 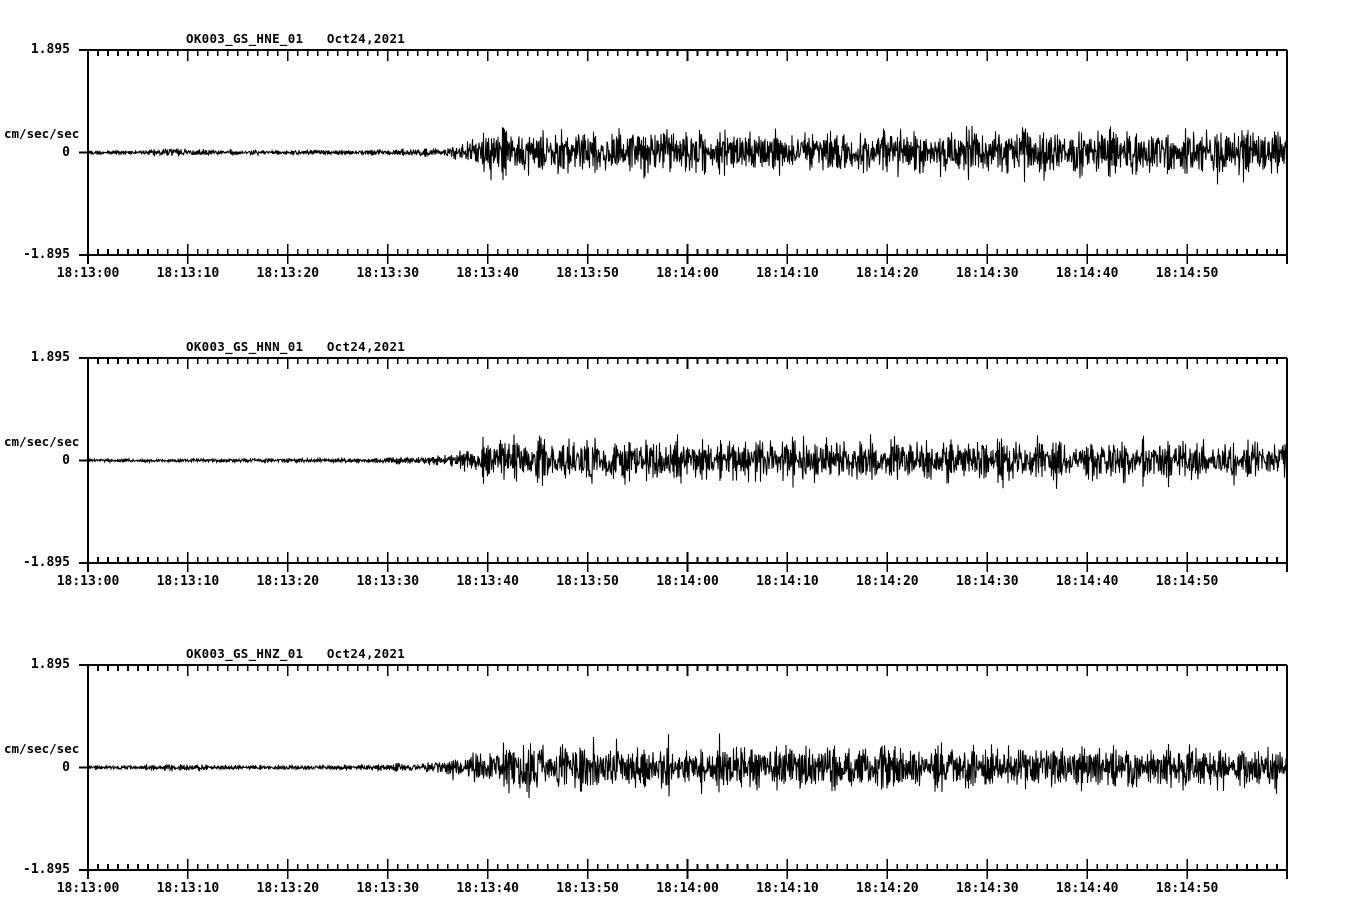 What do you see at coordinates (50, 49) in the screenshot?
I see `y-axis-max-label-hne: 1.895` at bounding box center [50, 49].